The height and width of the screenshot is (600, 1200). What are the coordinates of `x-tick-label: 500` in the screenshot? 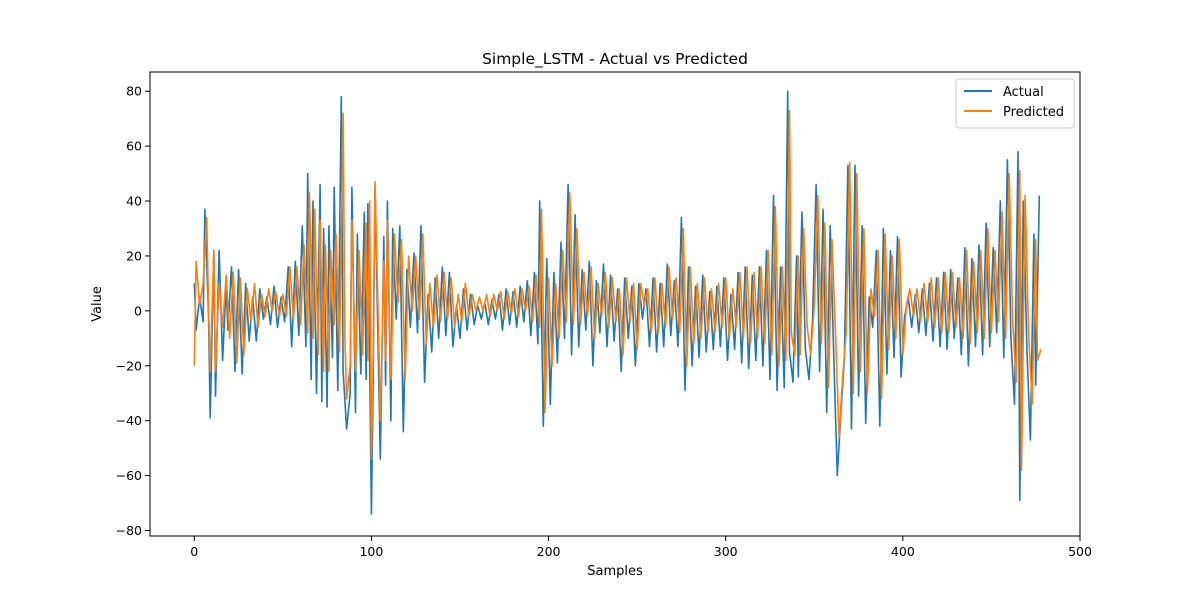 It's located at (1080, 551).